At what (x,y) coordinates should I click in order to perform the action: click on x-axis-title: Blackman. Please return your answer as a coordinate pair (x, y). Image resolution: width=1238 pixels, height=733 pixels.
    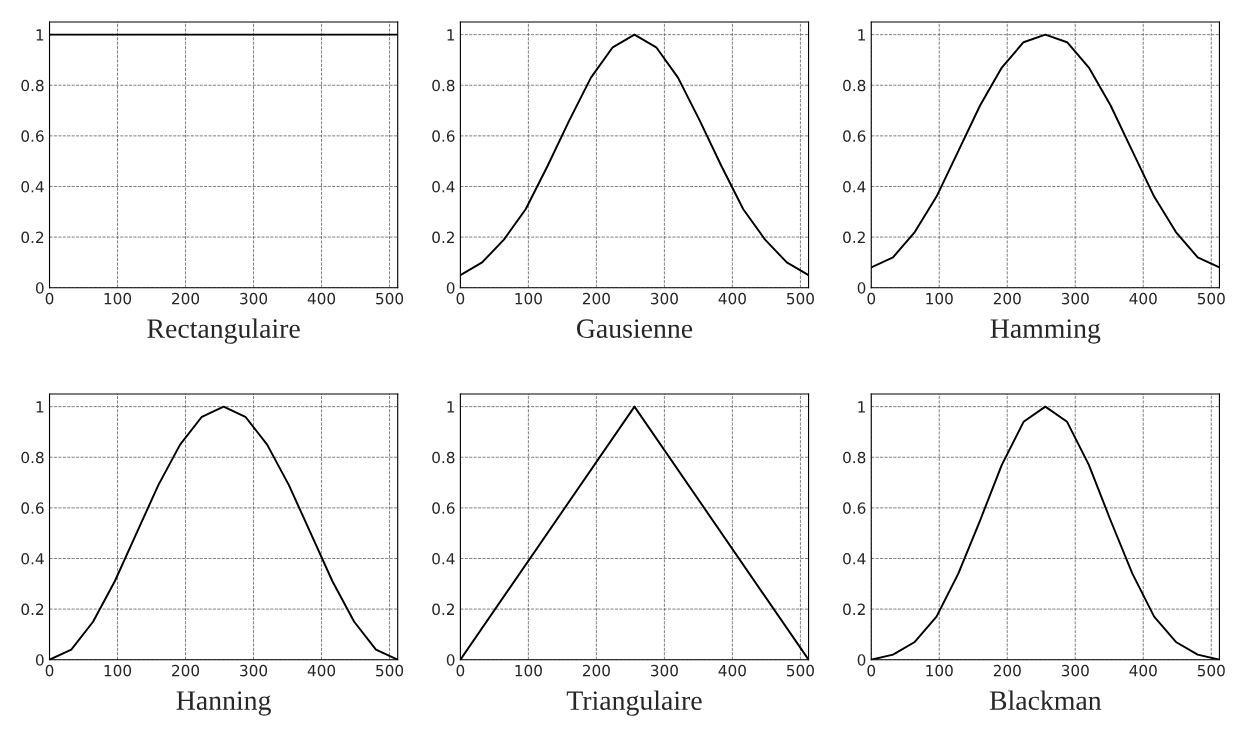
    Looking at the image, I should click on (1045, 700).